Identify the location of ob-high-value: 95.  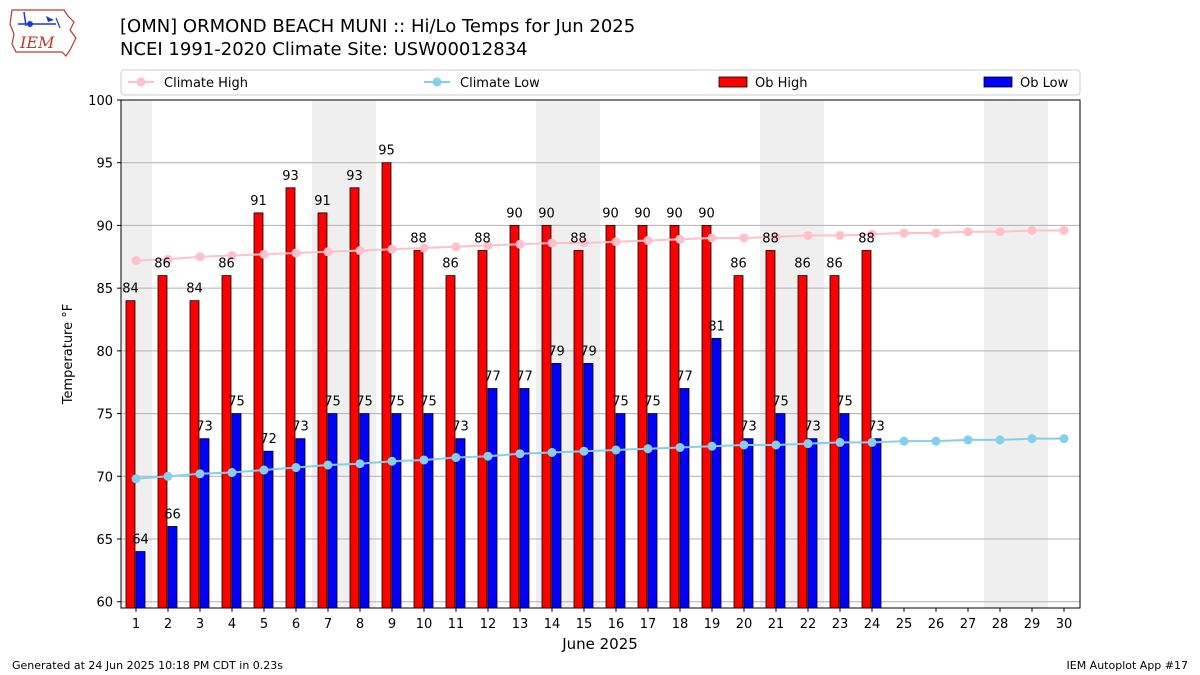
(386, 151).